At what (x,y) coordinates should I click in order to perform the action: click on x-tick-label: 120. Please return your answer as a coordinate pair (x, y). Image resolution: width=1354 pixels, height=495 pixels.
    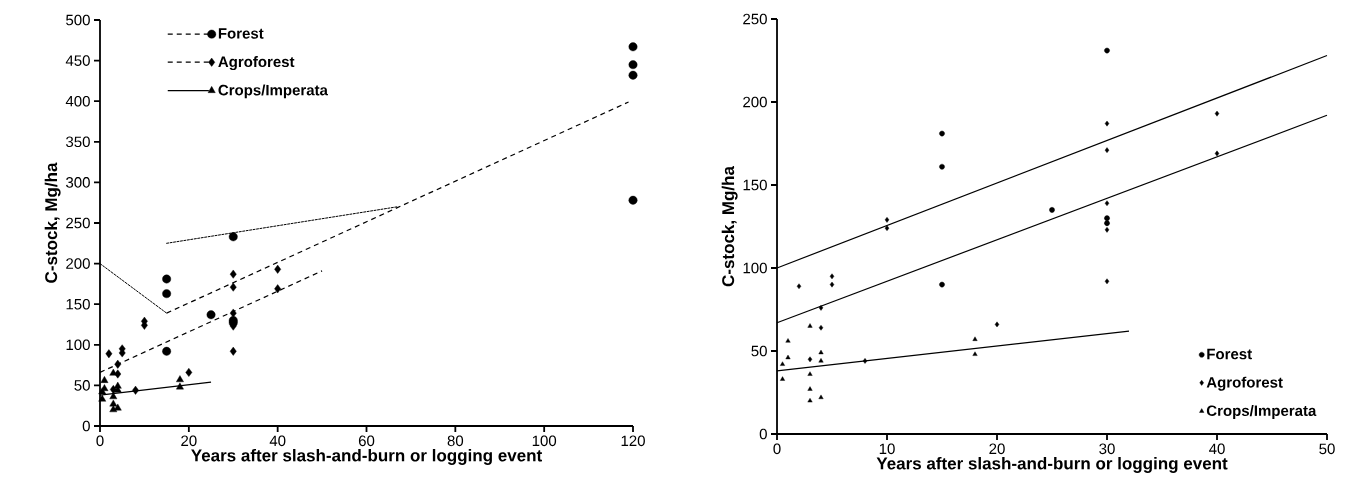
    Looking at the image, I should click on (633, 441).